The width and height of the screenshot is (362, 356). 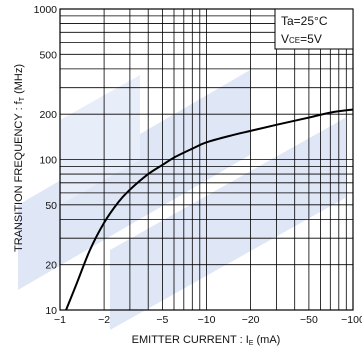 I want to click on y-tick-label: 10, so click(x=51, y=311).